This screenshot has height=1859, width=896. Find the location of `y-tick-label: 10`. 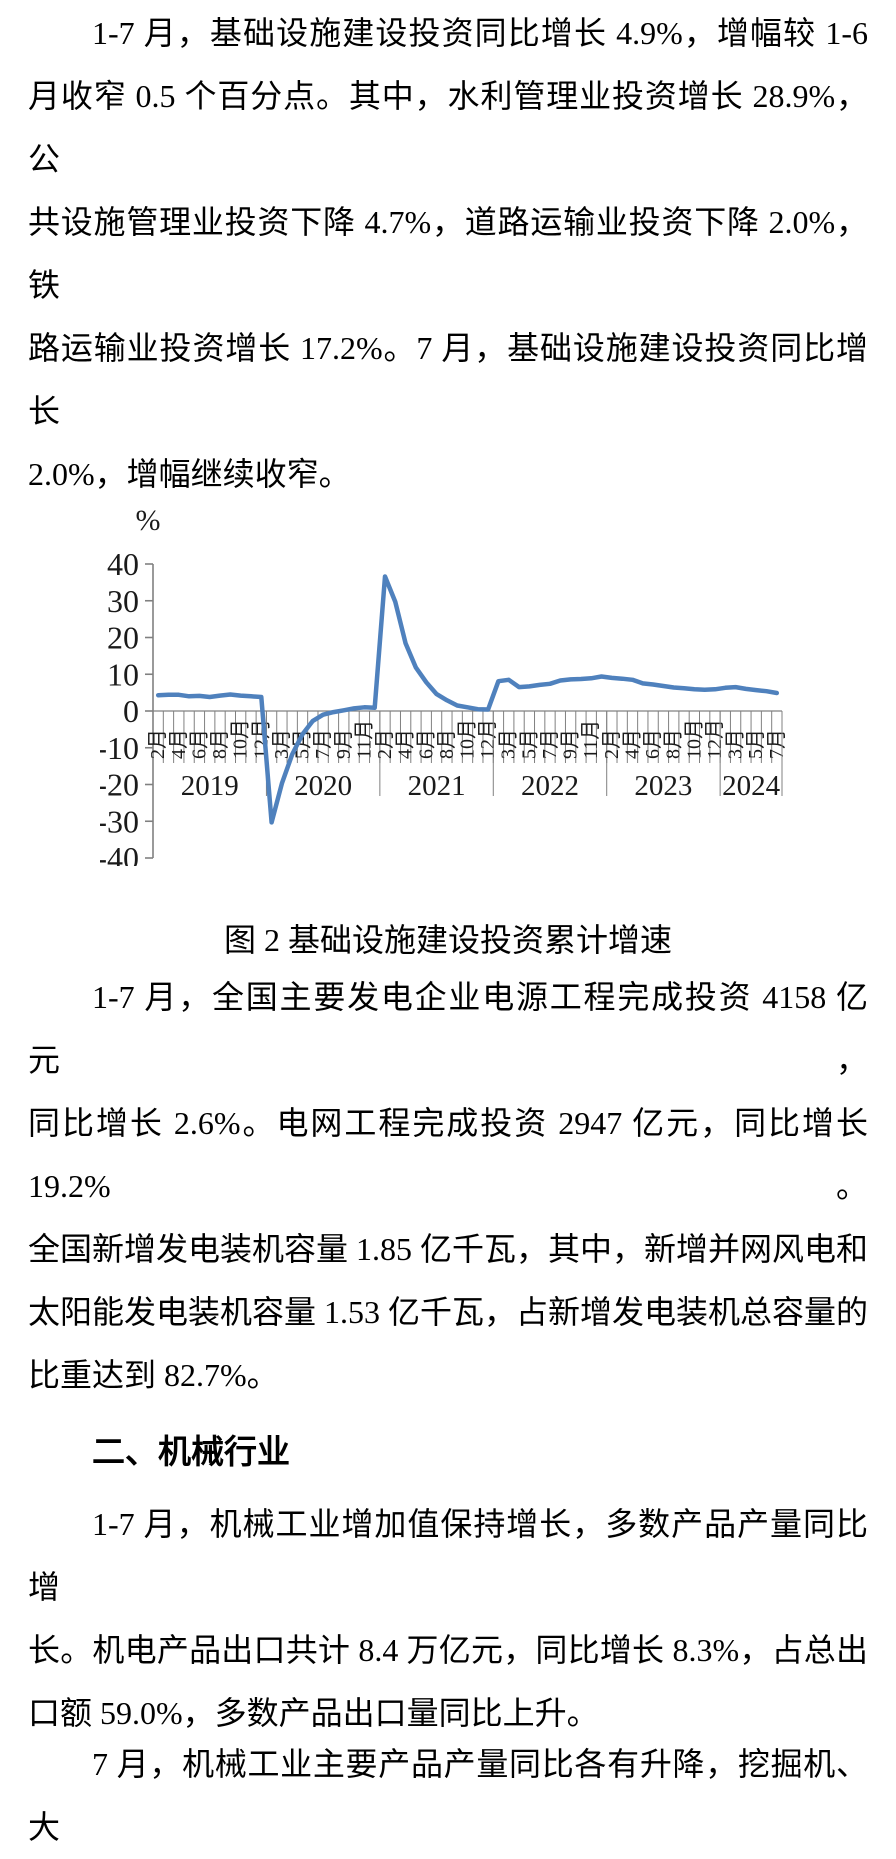

y-tick-label: 10 is located at coordinates (123, 674).